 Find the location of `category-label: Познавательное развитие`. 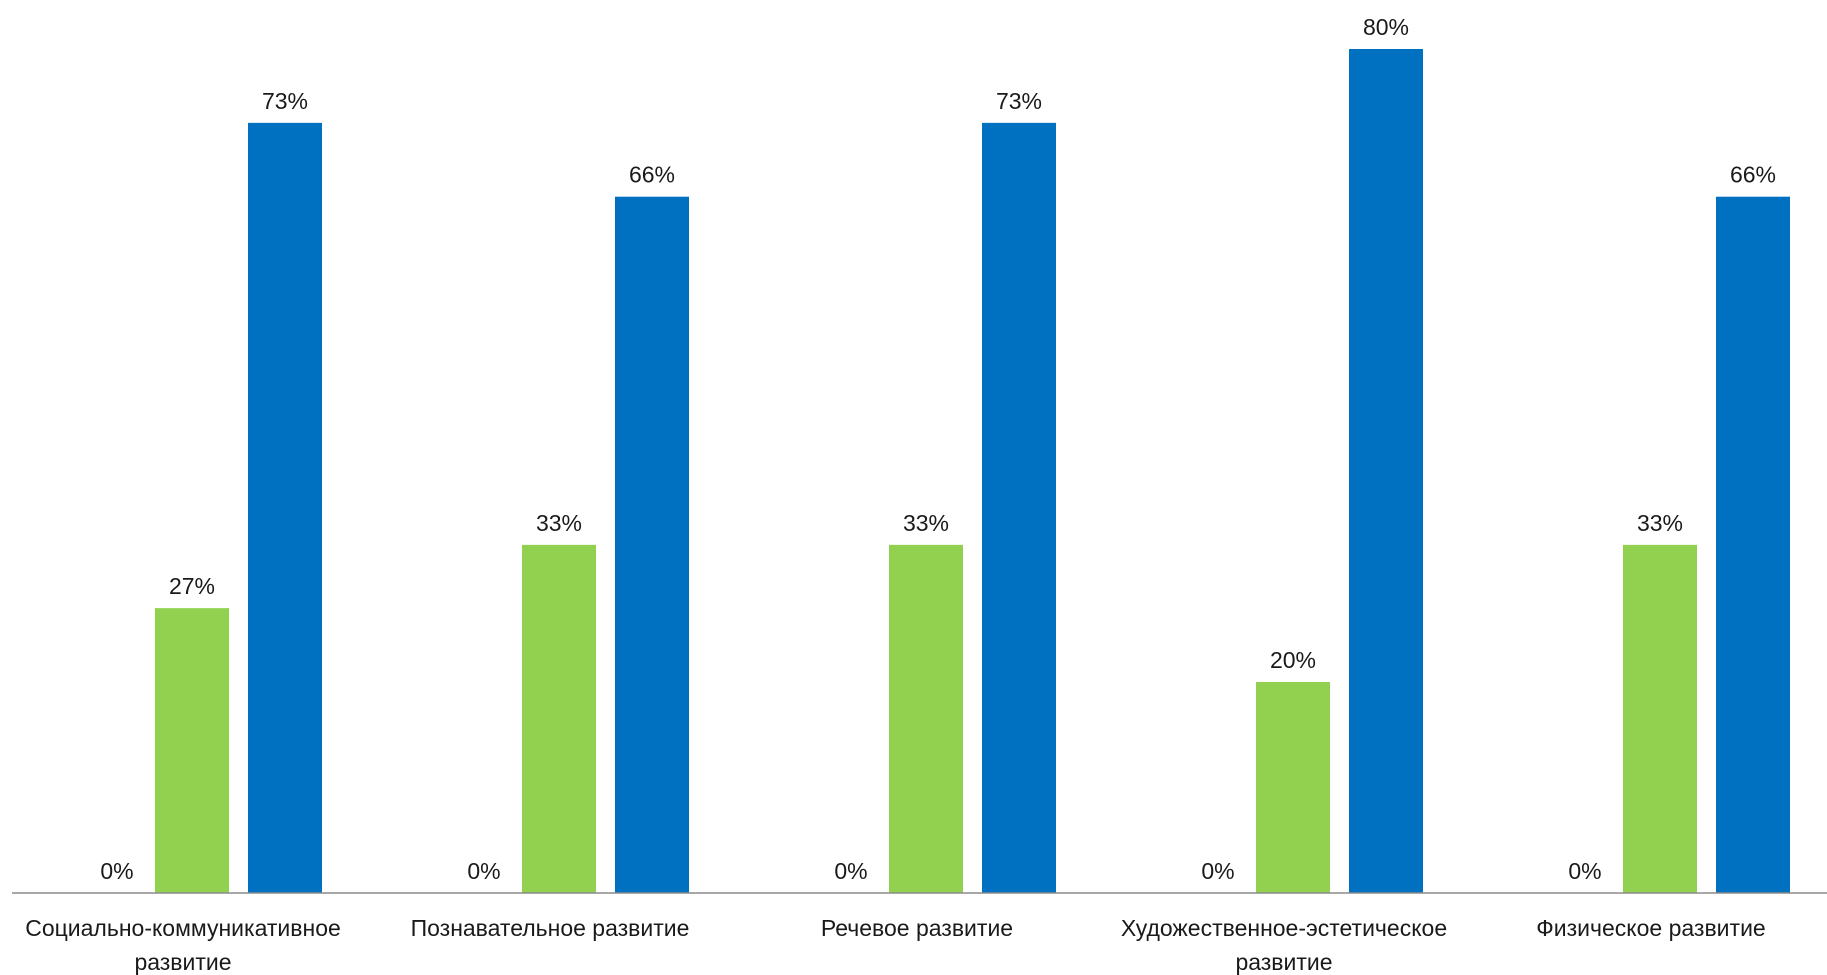

category-label: Познавательное развитие is located at coordinates (550, 928).